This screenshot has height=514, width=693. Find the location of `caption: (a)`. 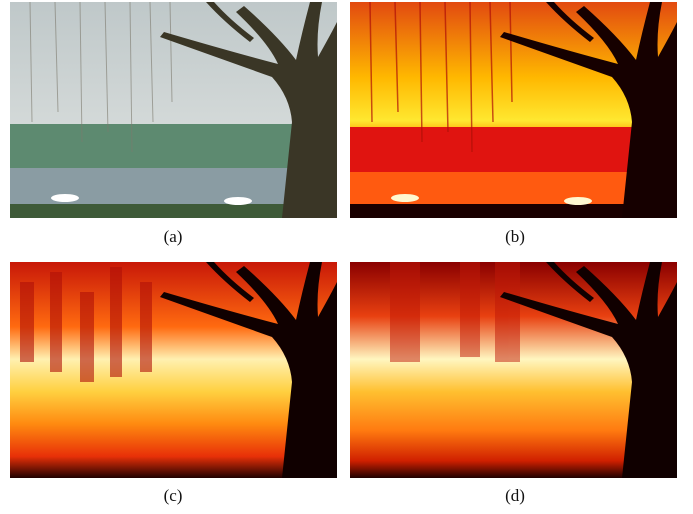

caption: (a) is located at coordinates (173, 236).